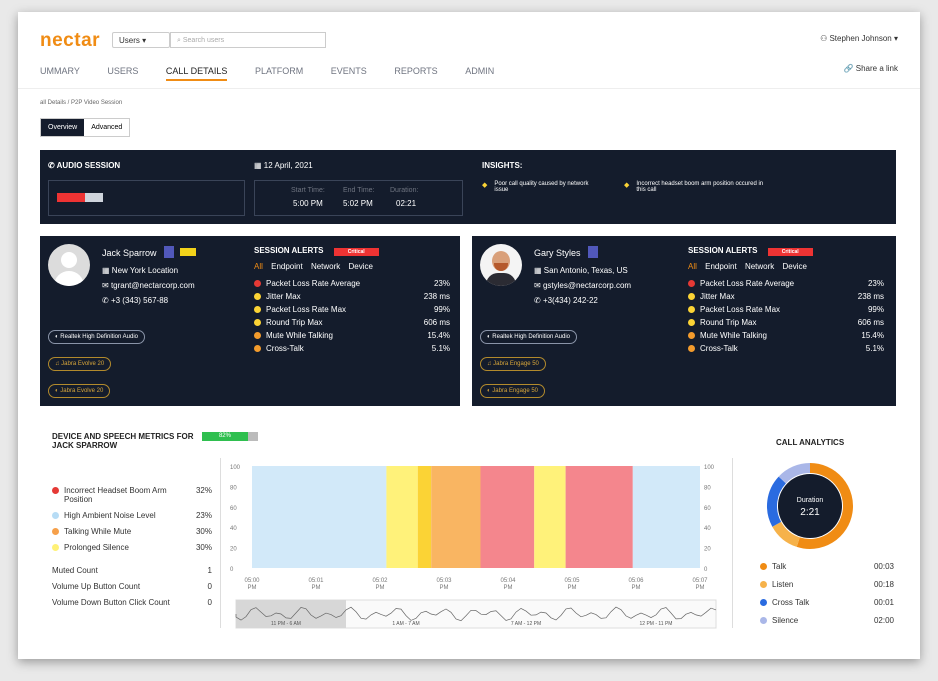  I want to click on critical-badge: Critical, so click(356, 252).